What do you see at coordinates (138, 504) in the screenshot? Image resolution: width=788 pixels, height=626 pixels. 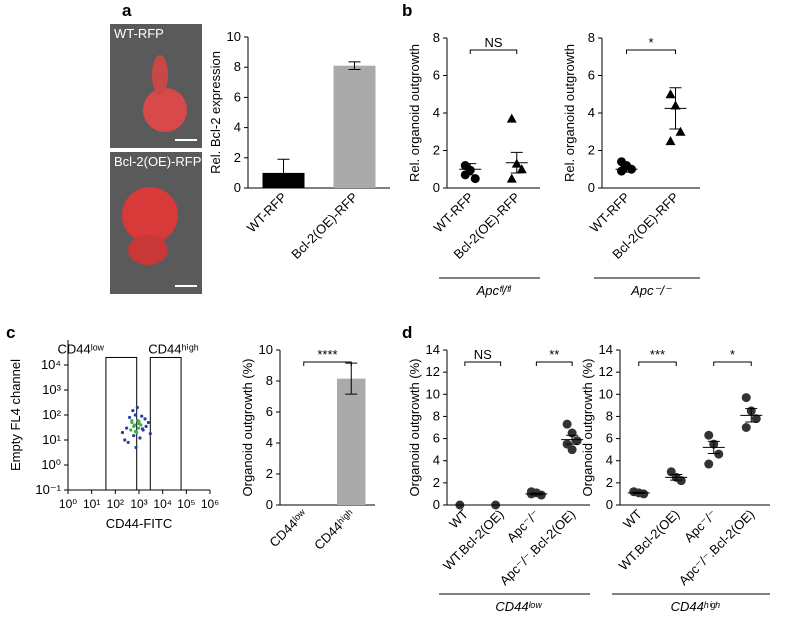 I see `x-tick-label: 10³` at bounding box center [138, 504].